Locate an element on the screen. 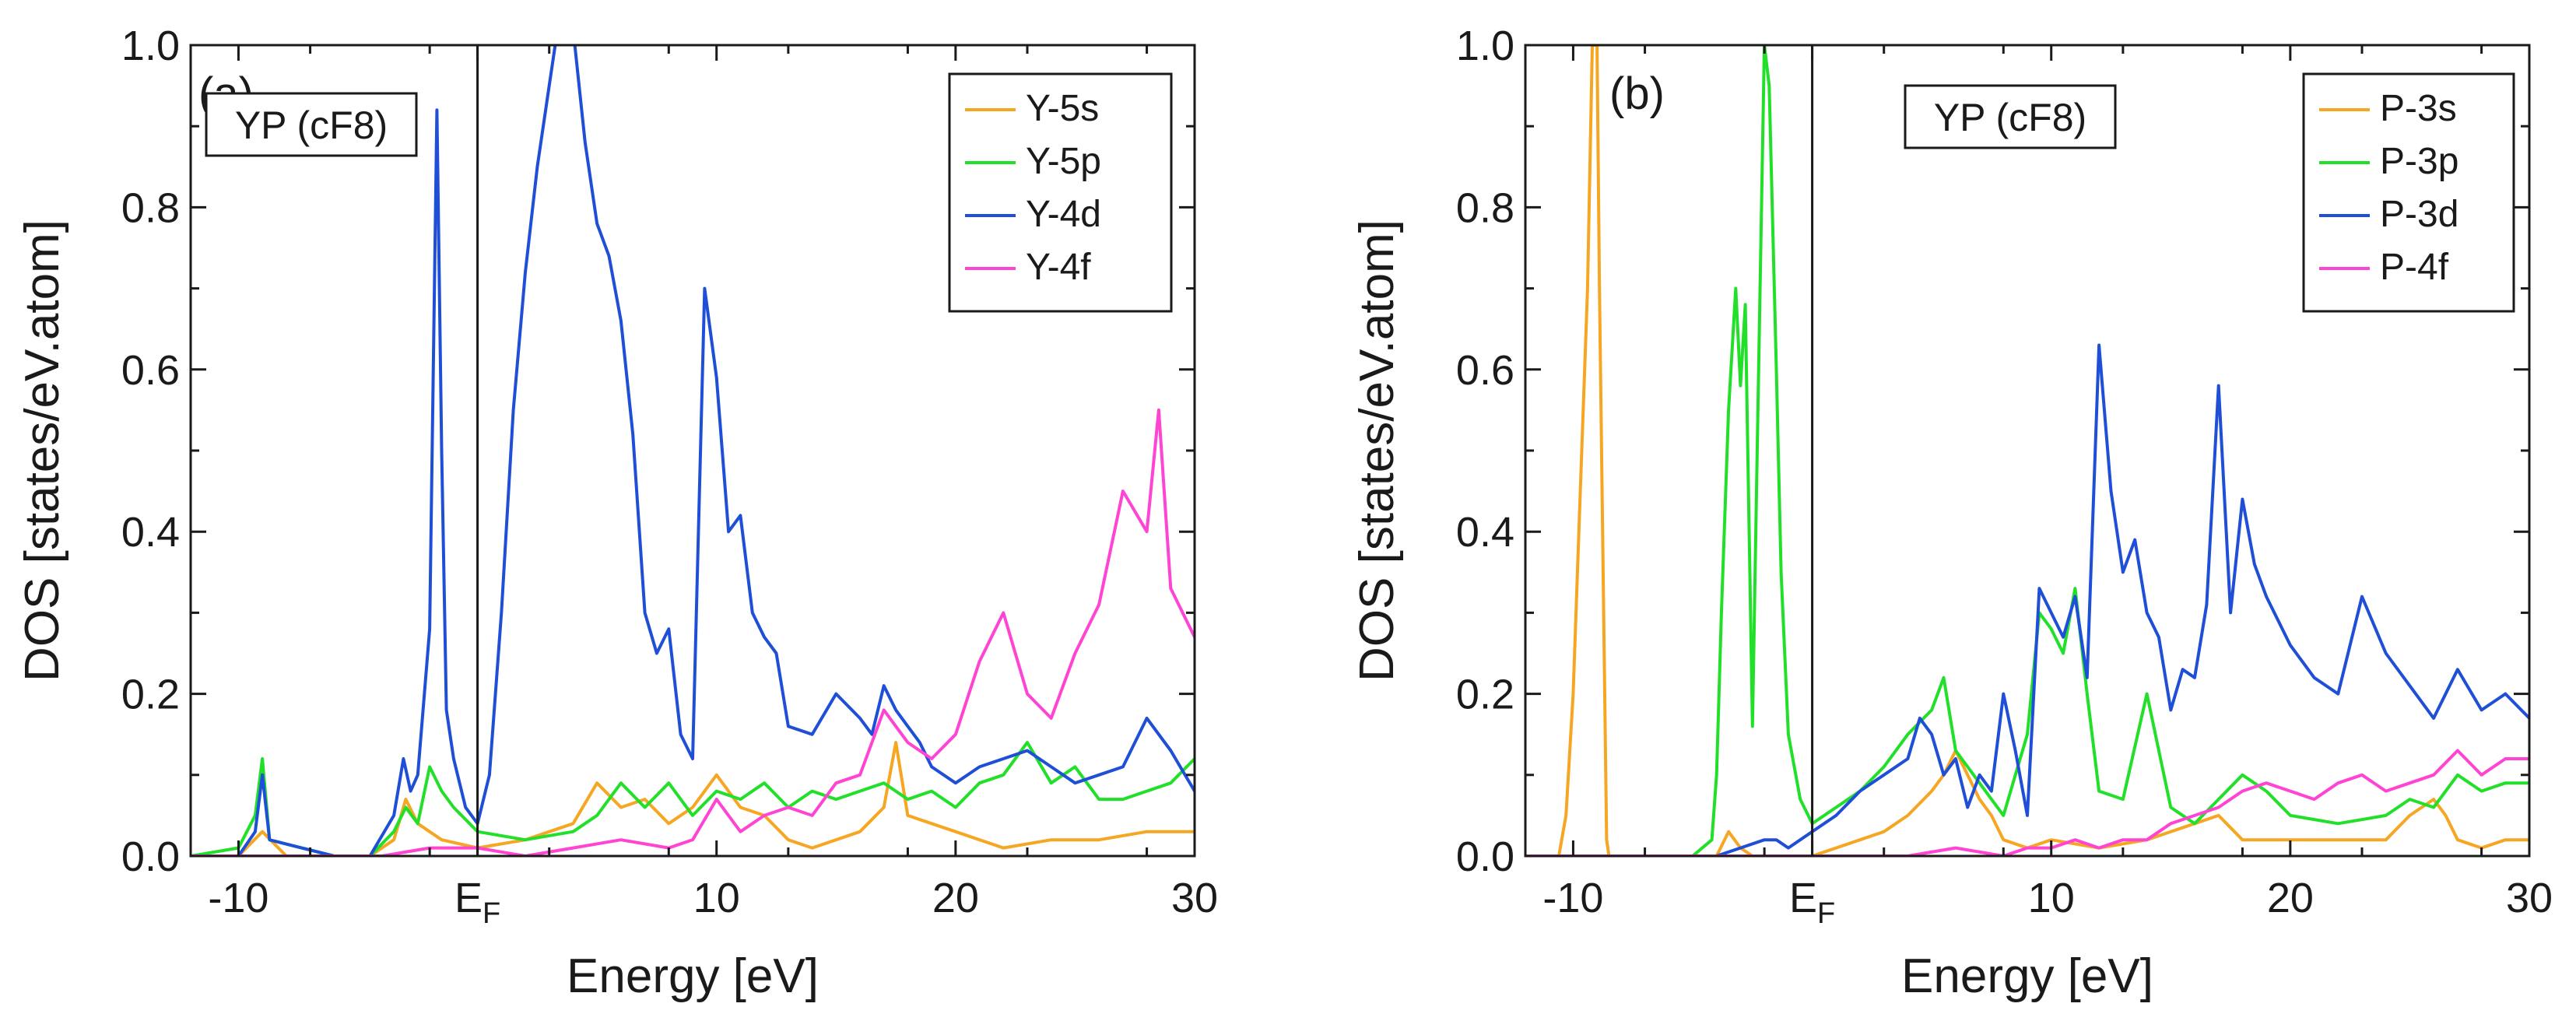 This screenshot has width=2576, height=1035. series-line-y-5p is located at coordinates (693, 798).